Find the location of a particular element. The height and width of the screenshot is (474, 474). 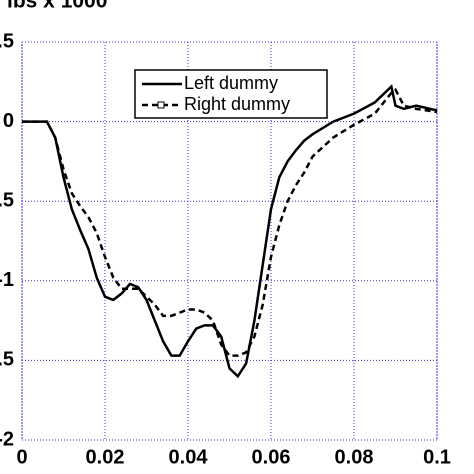

x-tick-label: 0.02 is located at coordinates (105, 457).